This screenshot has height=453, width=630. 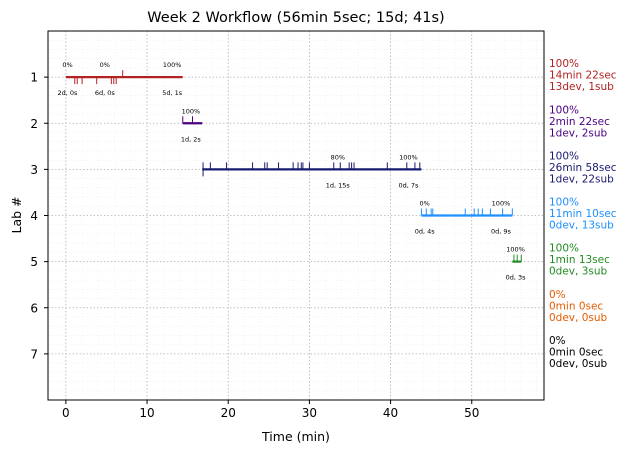 What do you see at coordinates (576, 352) in the screenshot?
I see `lab-7-summary-line: 0min 0sec` at bounding box center [576, 352].